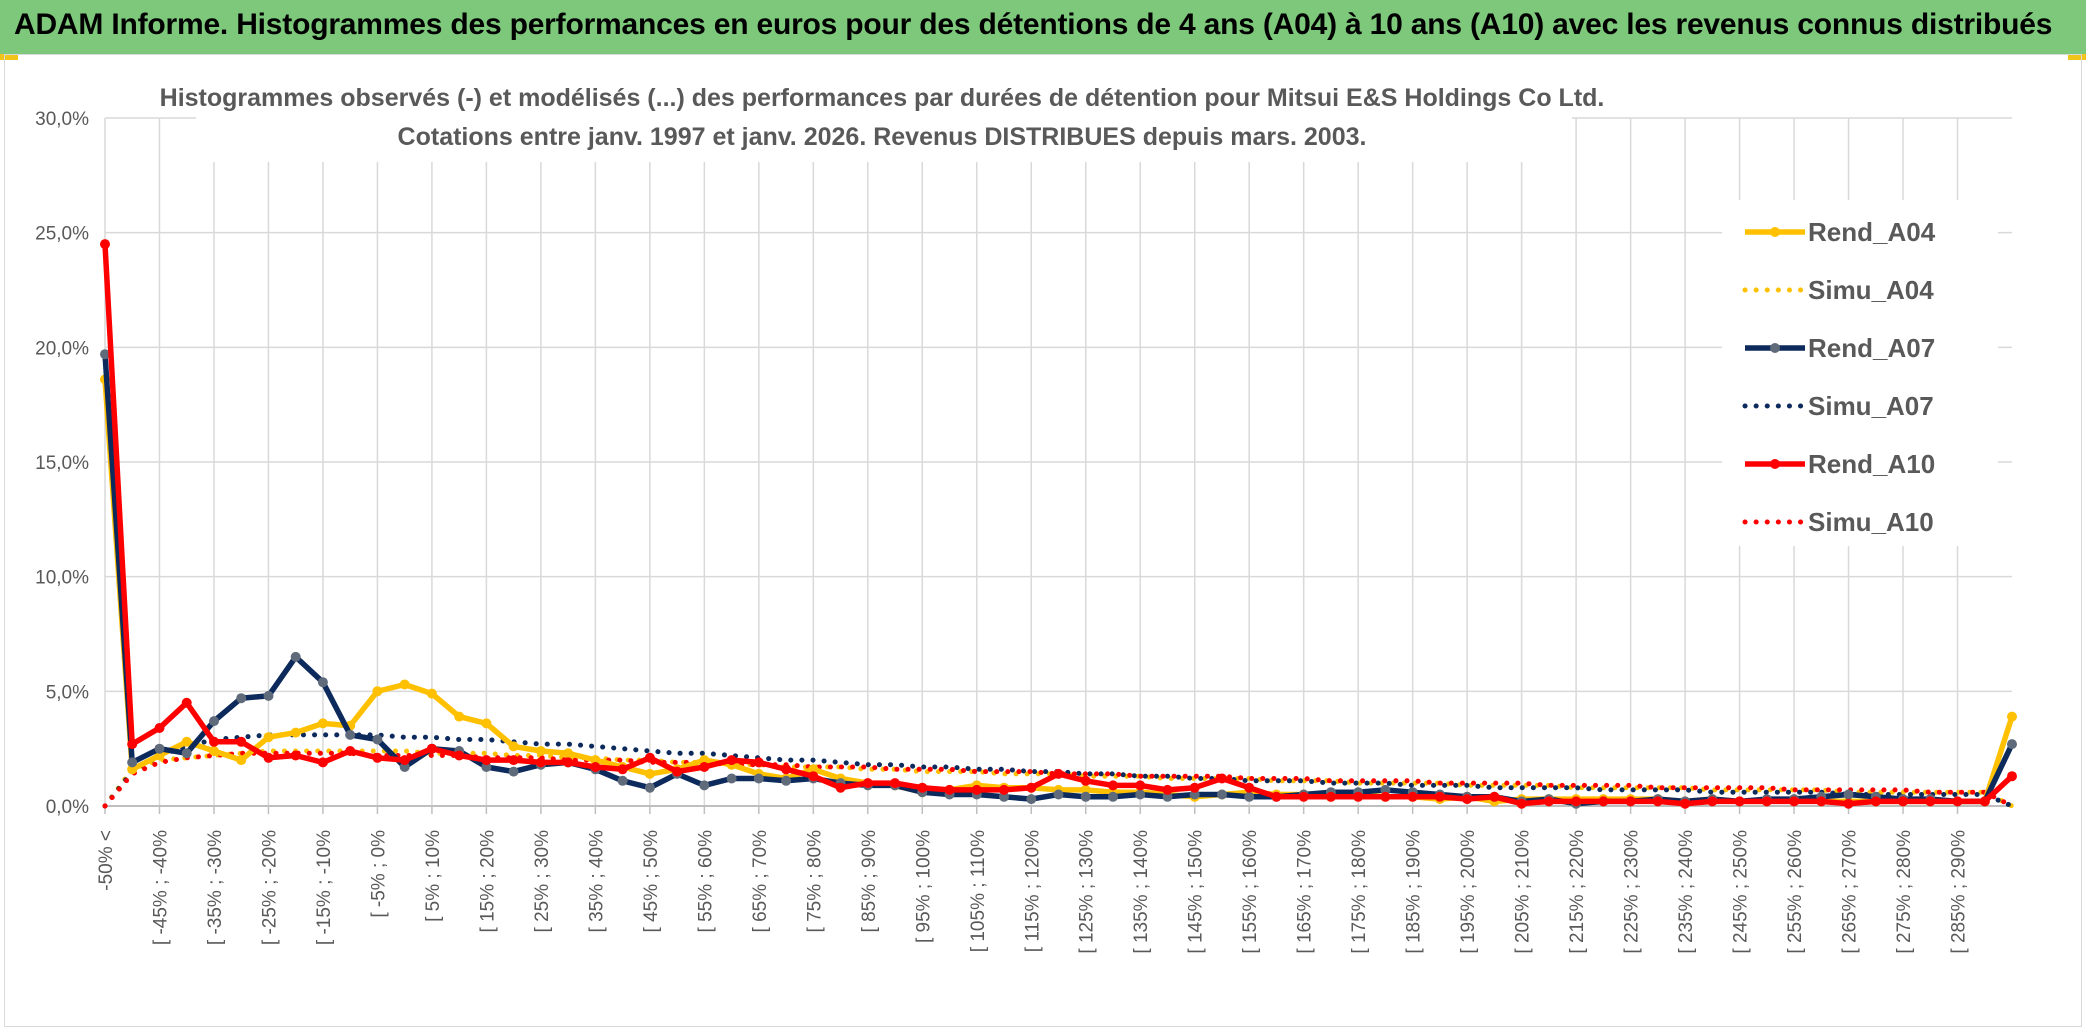  Describe the element at coordinates (9, 57) in the screenshot. I see `corner-accent-left` at that location.